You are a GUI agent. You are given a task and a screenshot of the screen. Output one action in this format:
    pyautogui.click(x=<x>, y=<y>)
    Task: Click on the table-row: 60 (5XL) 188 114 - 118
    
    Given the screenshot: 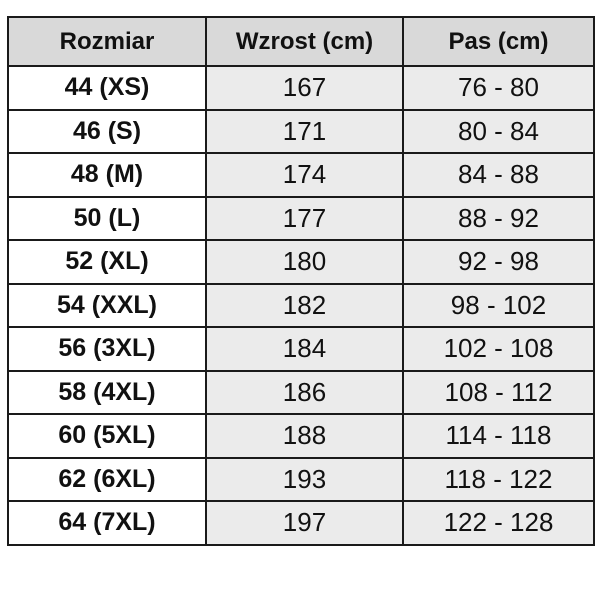 What is the action you would take?
    pyautogui.click(x=301, y=436)
    